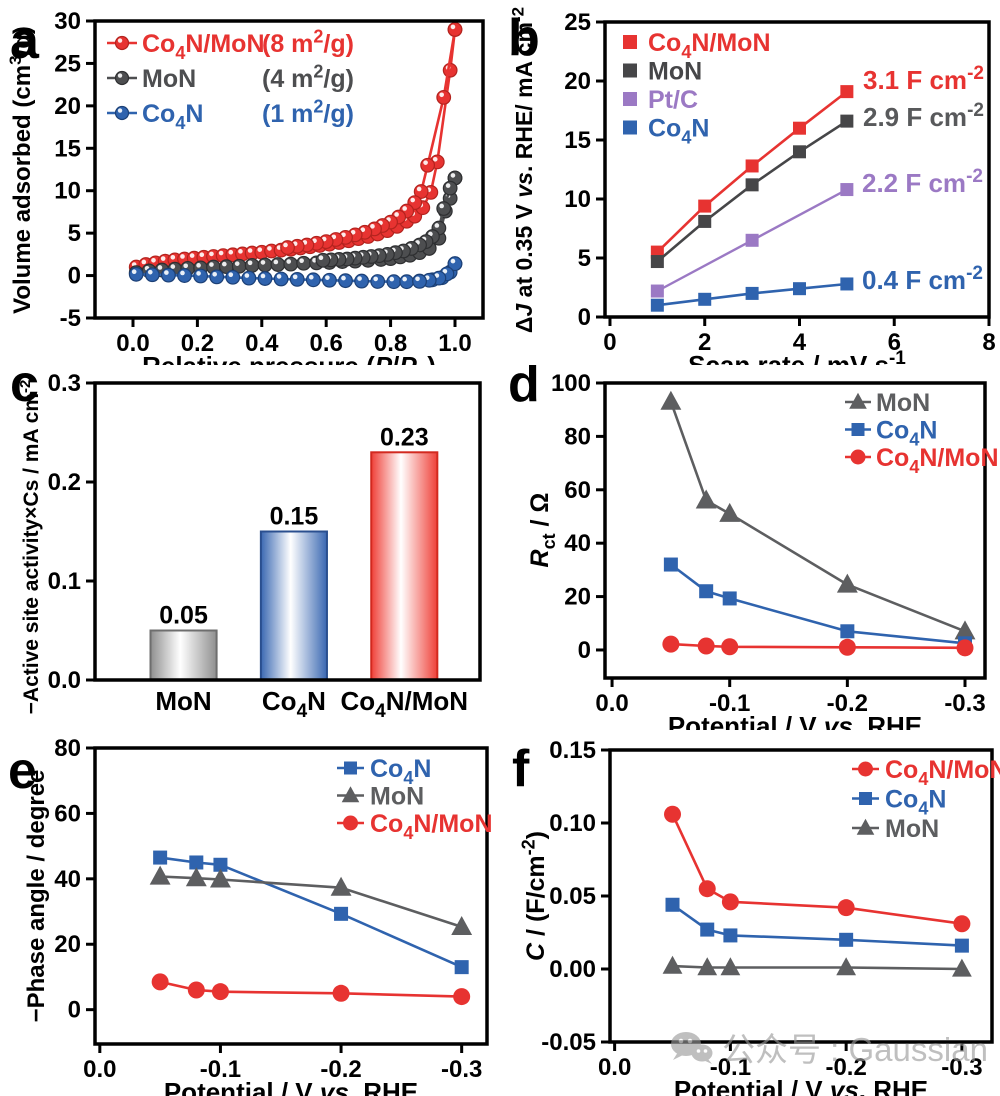  What do you see at coordinates (801, 1085) in the screenshot?
I see `f-x-axis-title: Potential / V vs. RHE` at bounding box center [801, 1085].